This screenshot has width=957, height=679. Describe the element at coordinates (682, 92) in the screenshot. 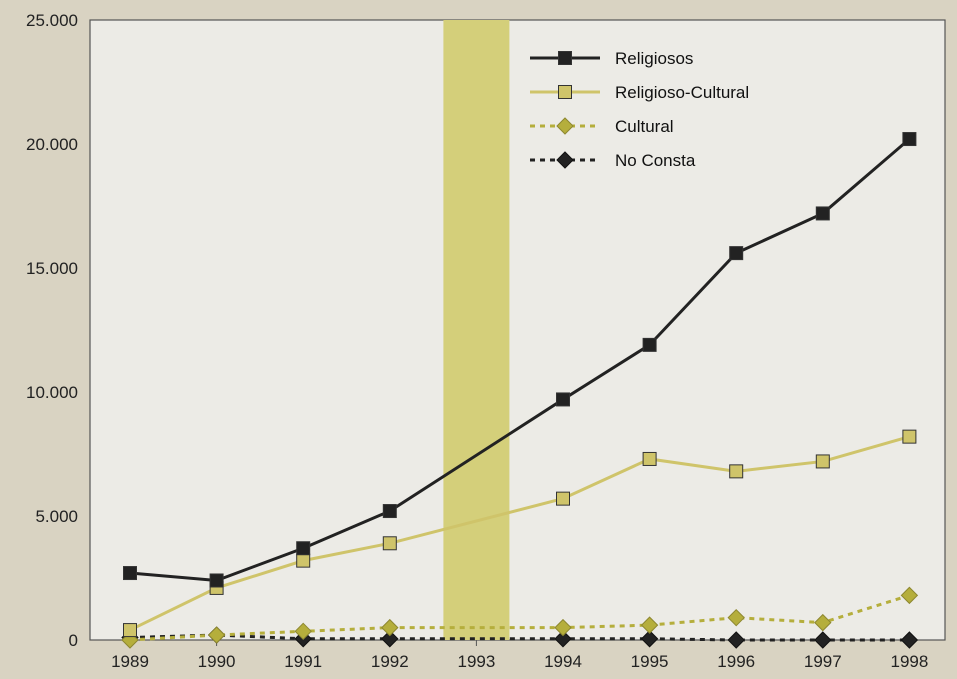

I see `legend-label: Religioso-Cultural` at that location.